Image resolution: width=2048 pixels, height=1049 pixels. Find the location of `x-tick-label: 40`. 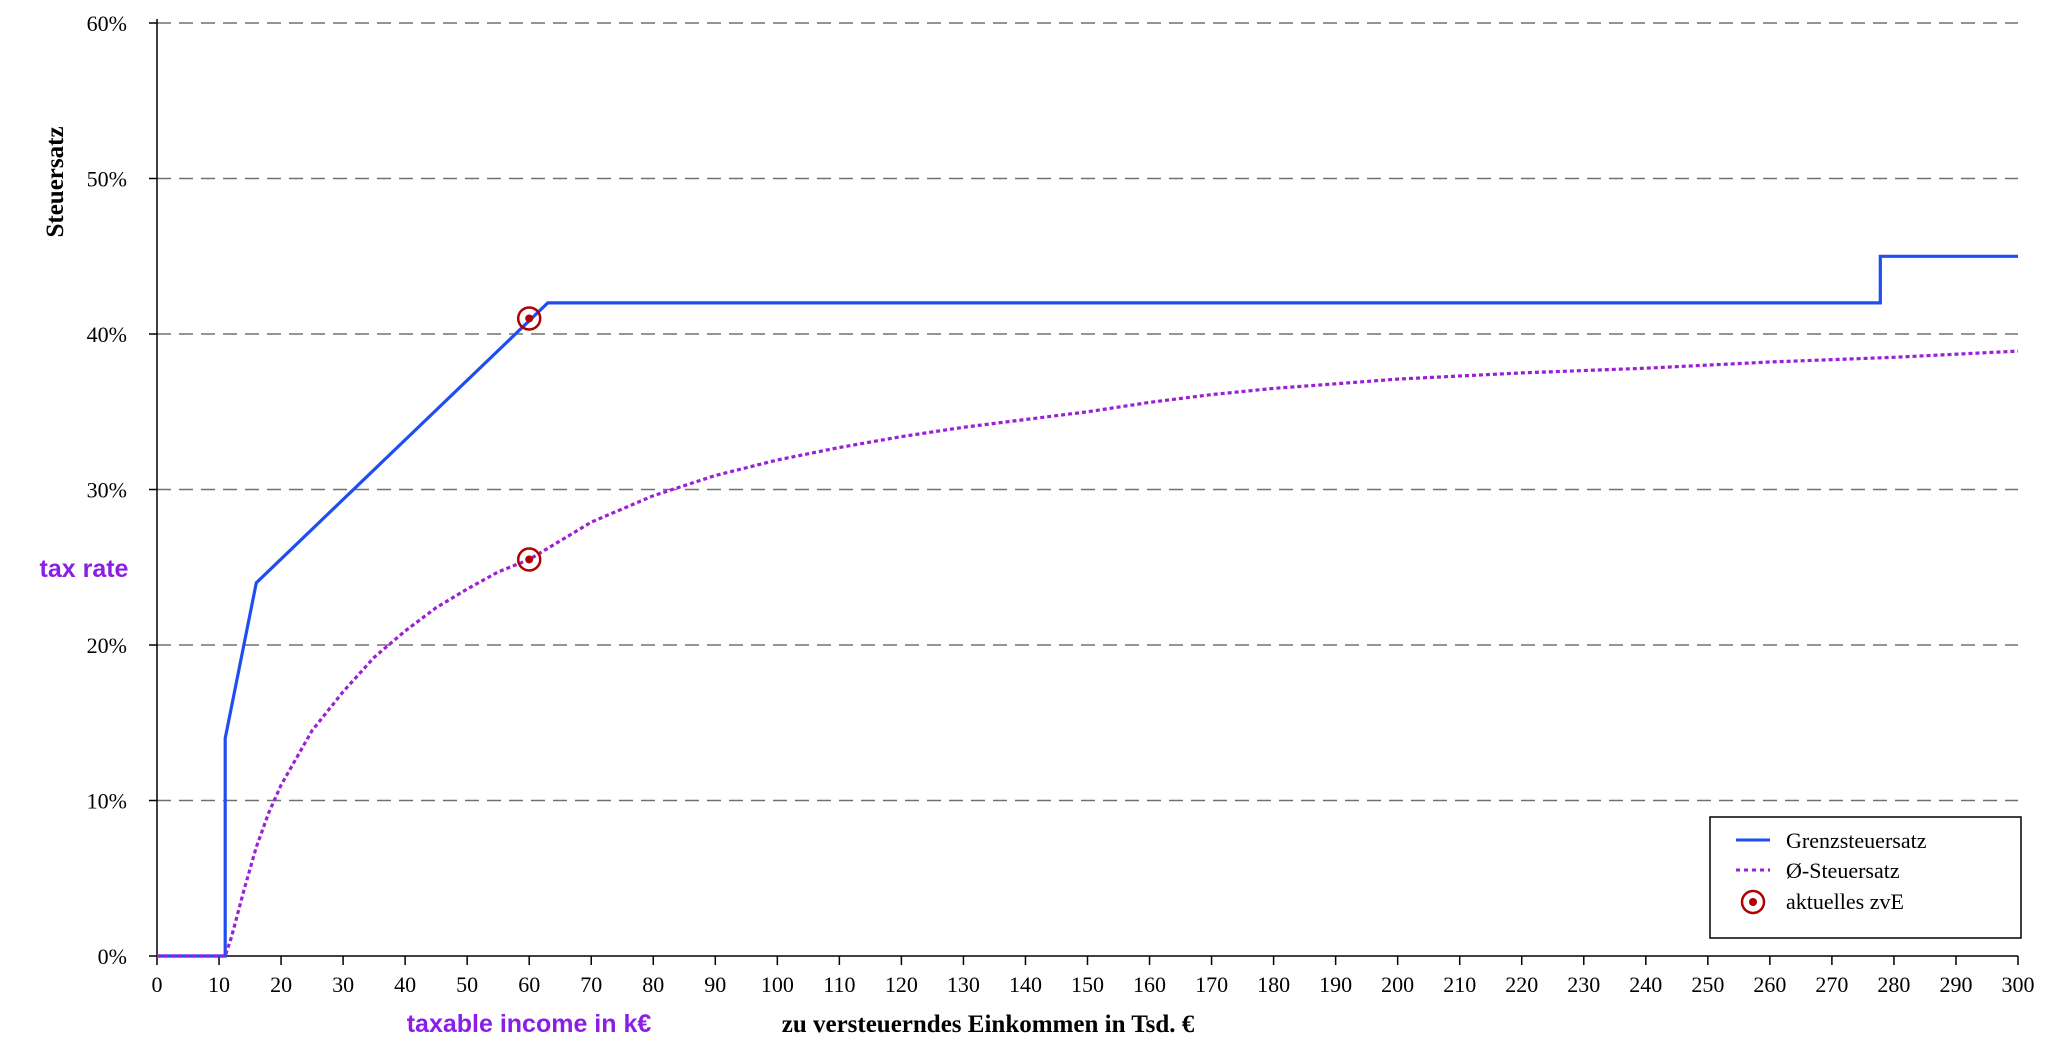

x-tick-label: 40 is located at coordinates (405, 984).